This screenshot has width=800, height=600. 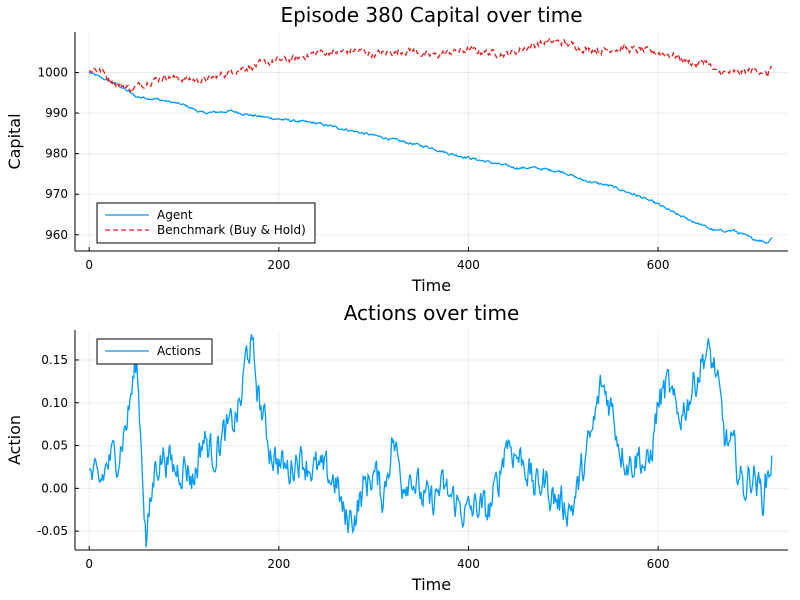 I want to click on y-tick-label: 0.00, so click(x=54, y=488).